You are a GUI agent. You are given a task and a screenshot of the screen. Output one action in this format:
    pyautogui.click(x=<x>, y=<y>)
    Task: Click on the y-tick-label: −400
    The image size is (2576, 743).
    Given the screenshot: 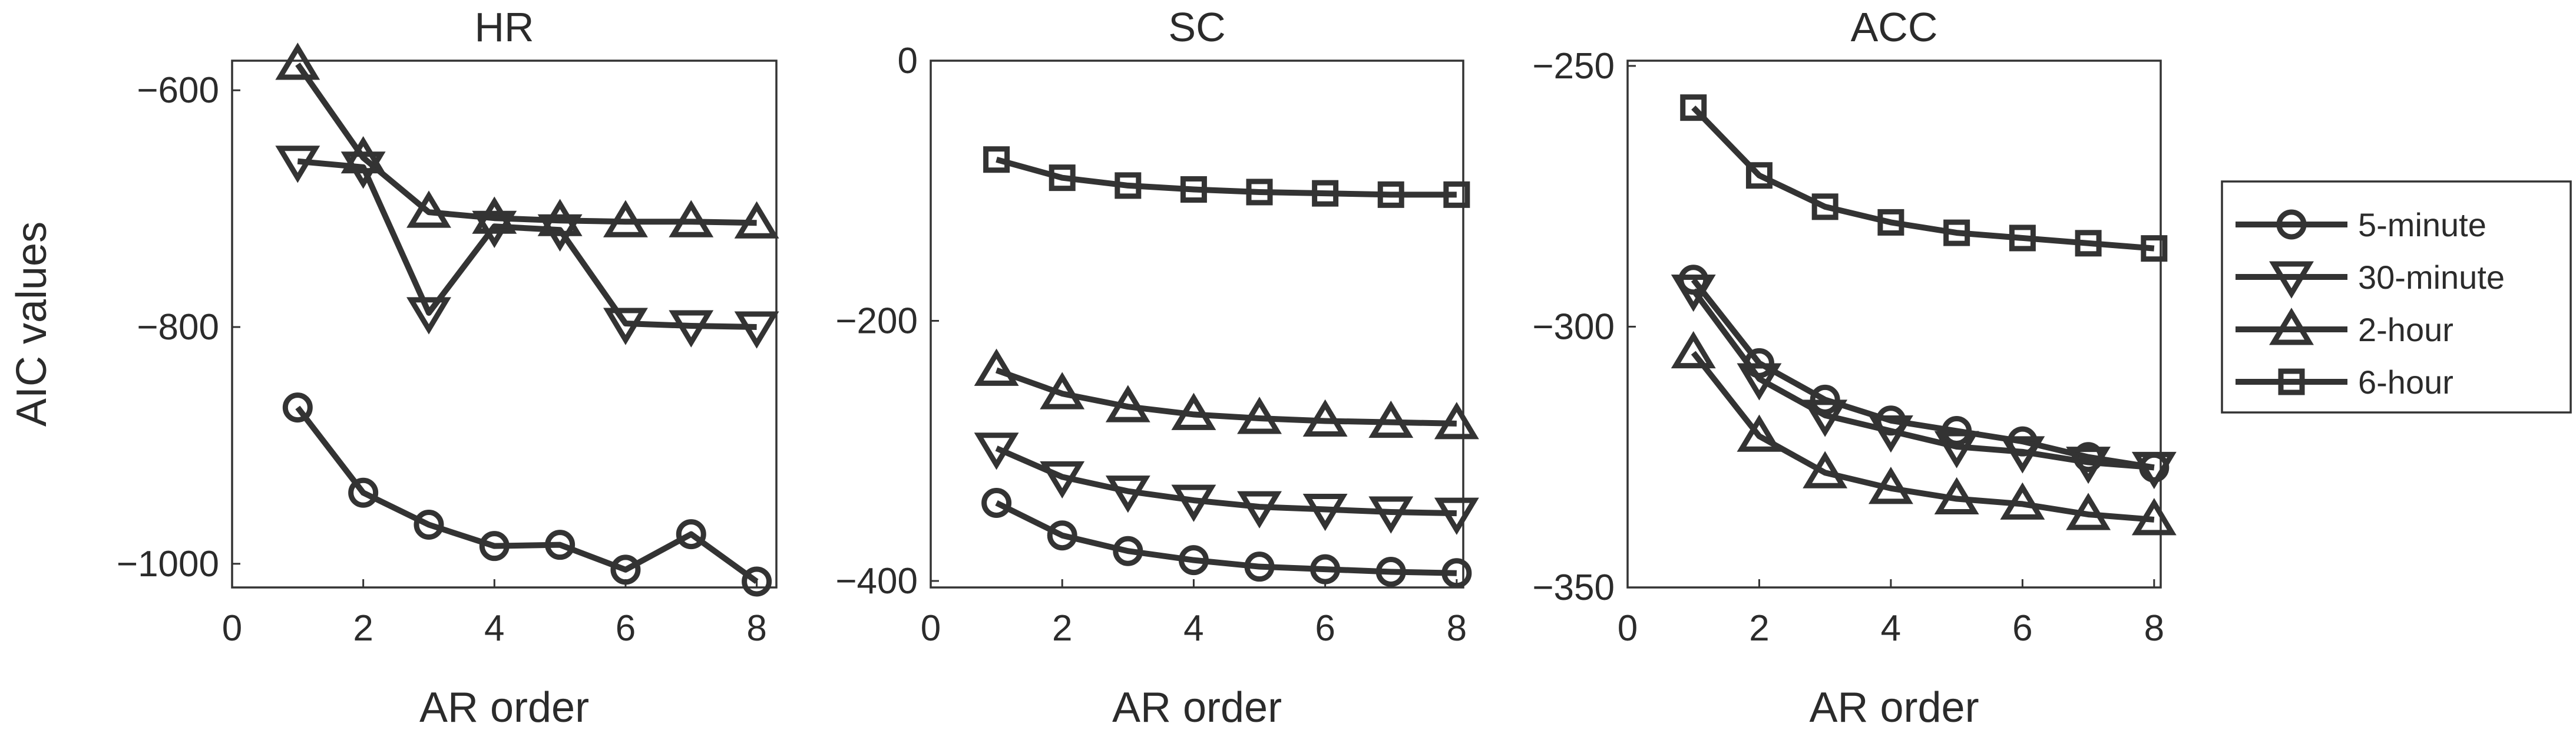 What is the action you would take?
    pyautogui.click(x=876, y=581)
    